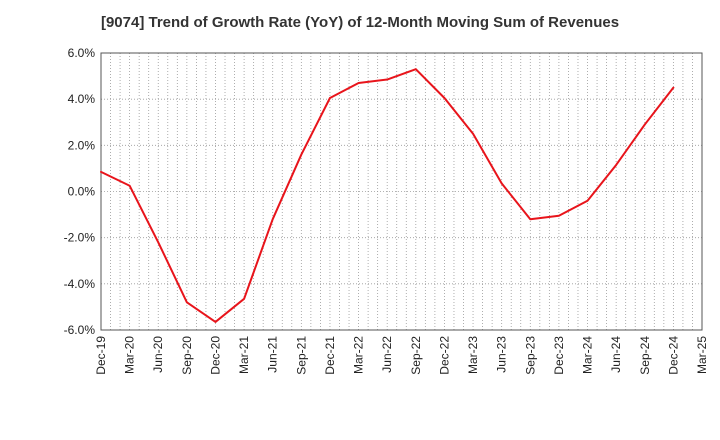  I want to click on x-tick-label: Dec-21, so click(330, 355).